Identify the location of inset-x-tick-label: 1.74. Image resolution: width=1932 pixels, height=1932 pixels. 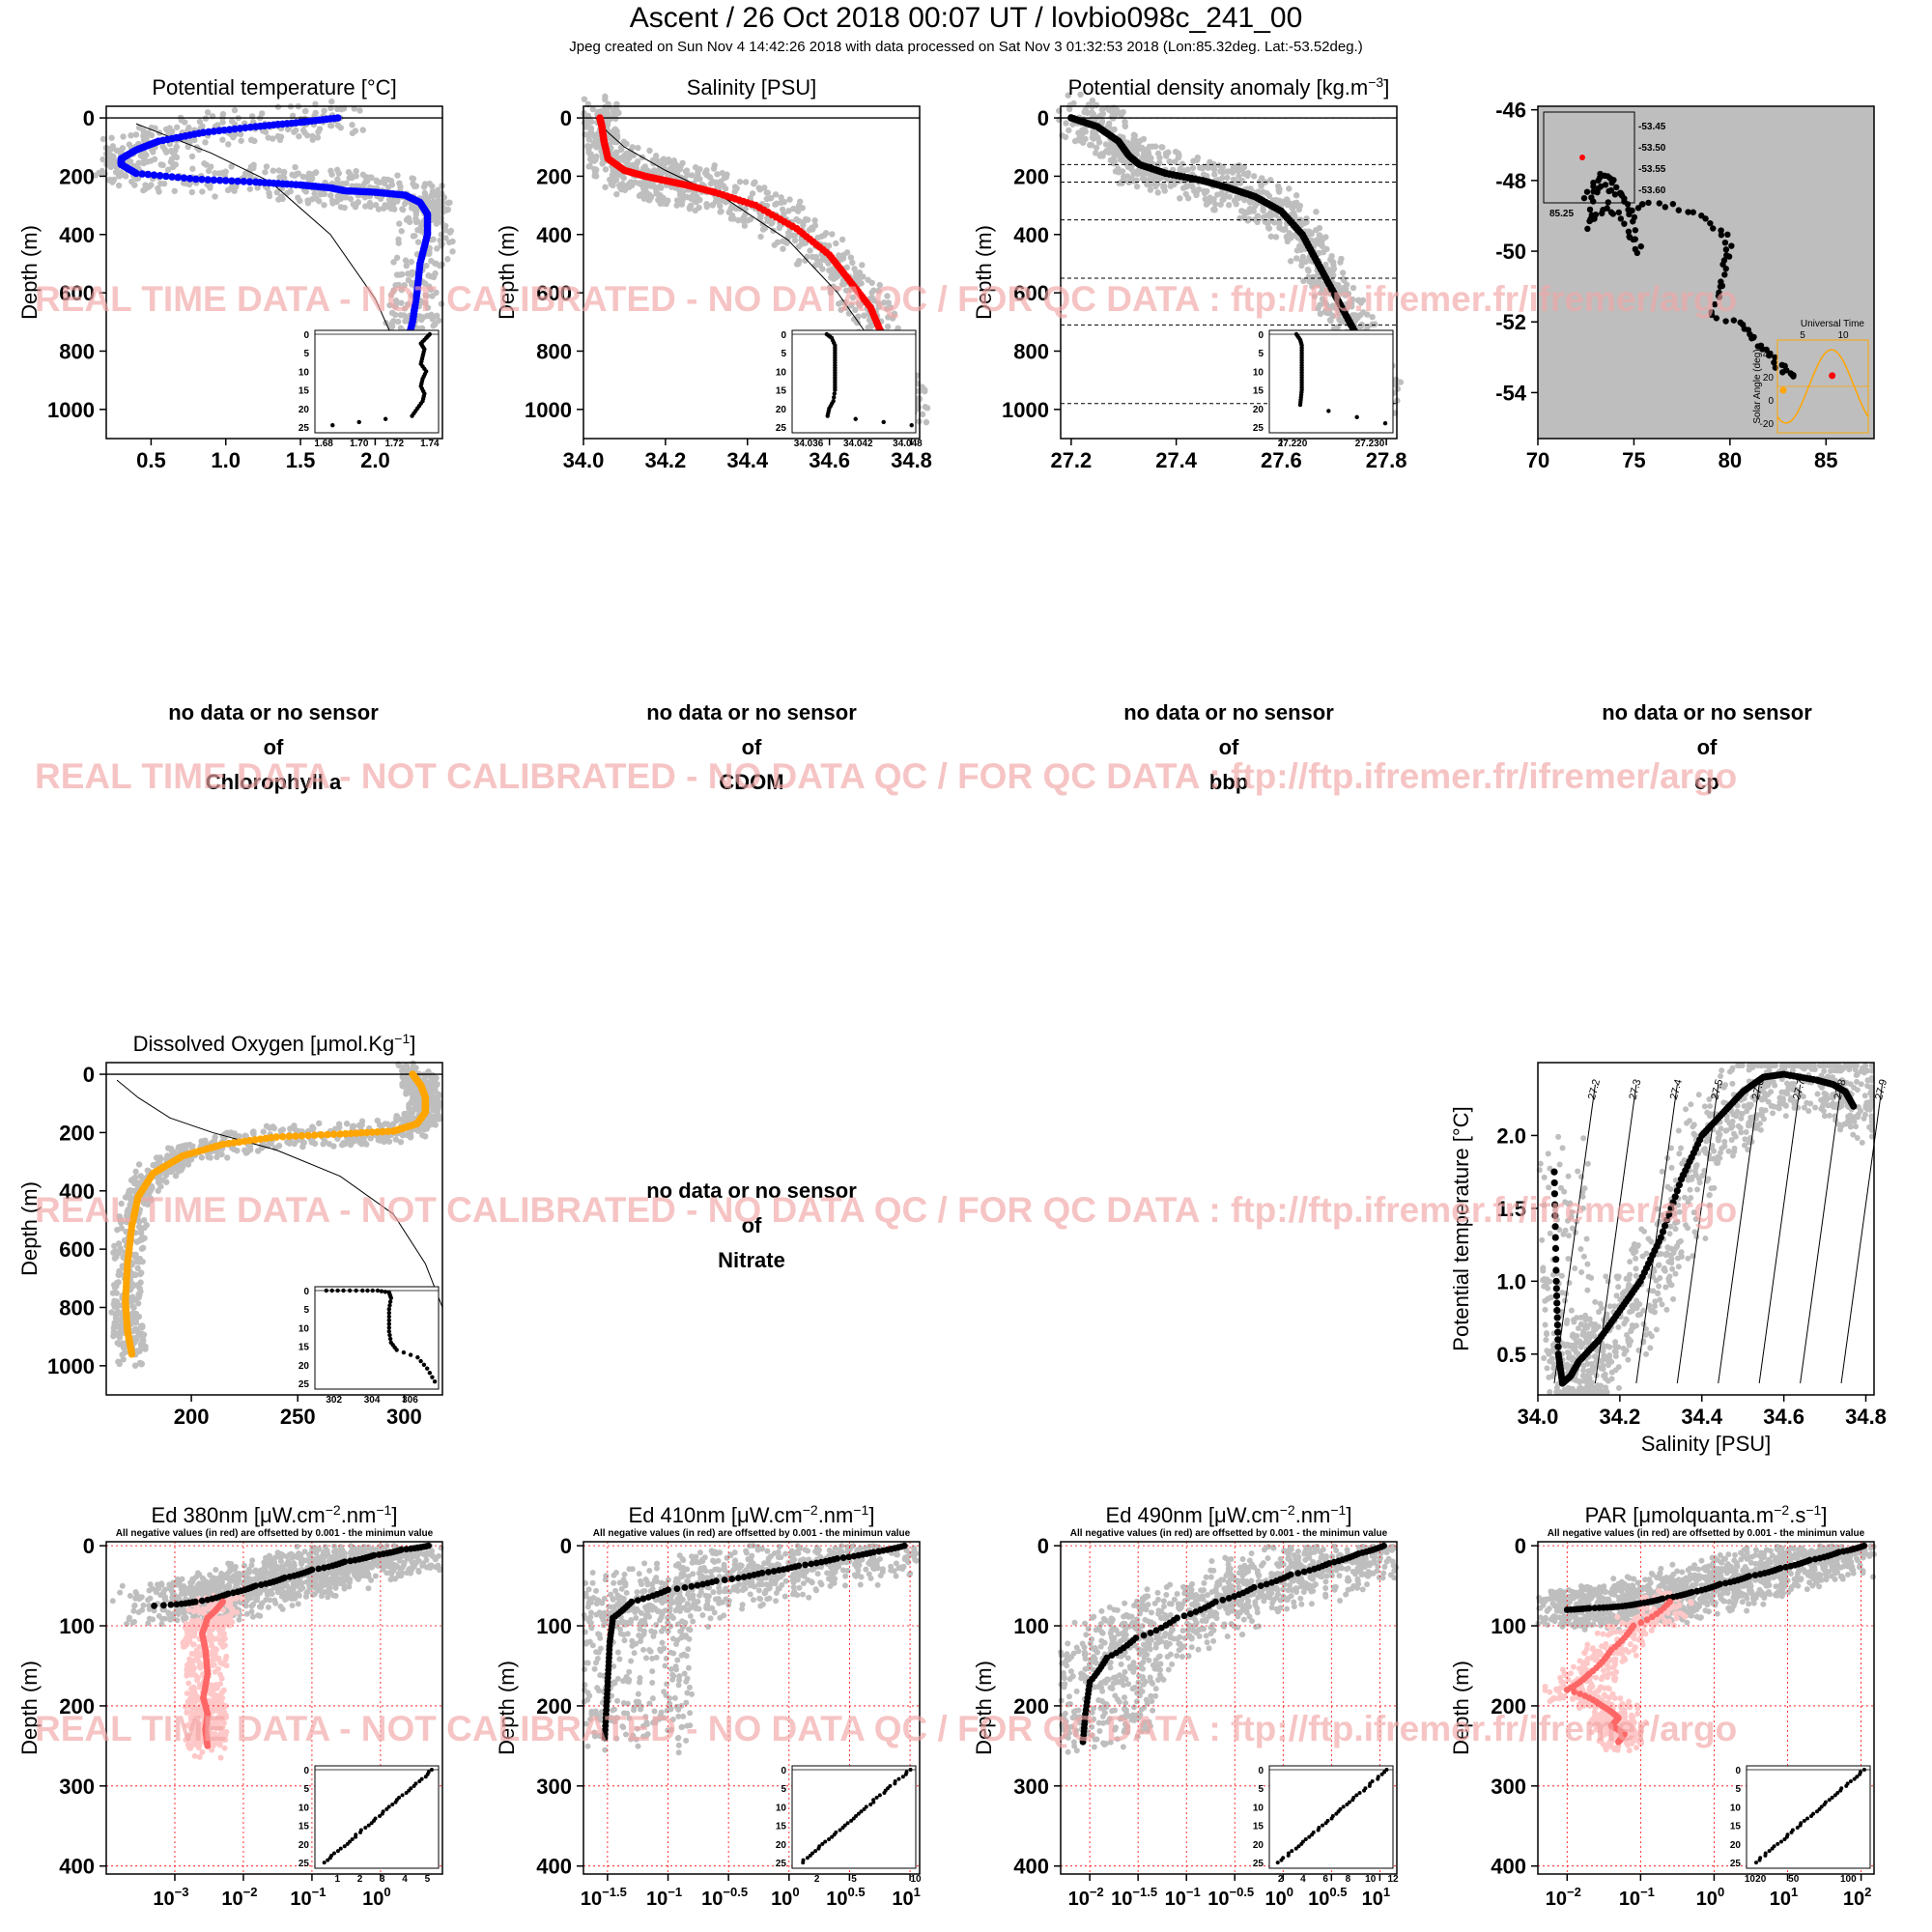
(430, 444).